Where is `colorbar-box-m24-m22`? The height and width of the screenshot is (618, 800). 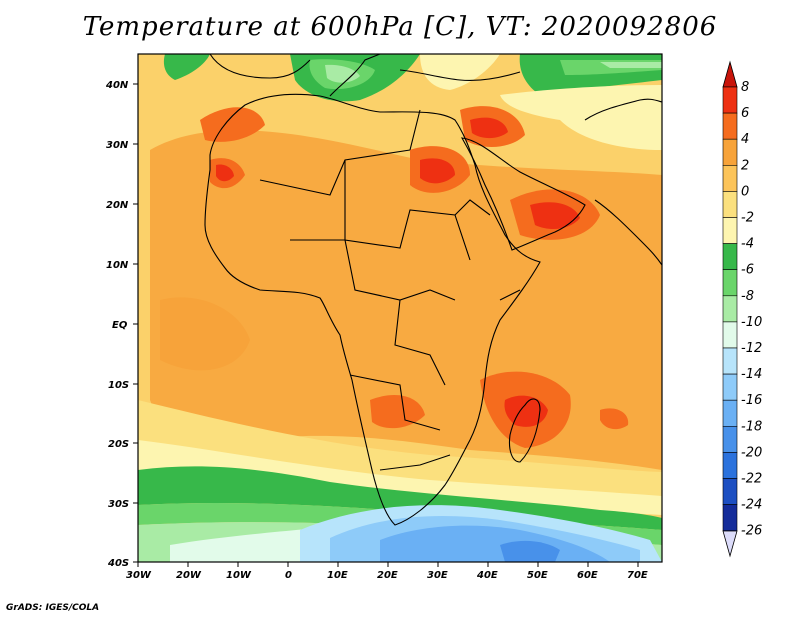
colorbar-box-m24-m22 is located at coordinates (730, 491).